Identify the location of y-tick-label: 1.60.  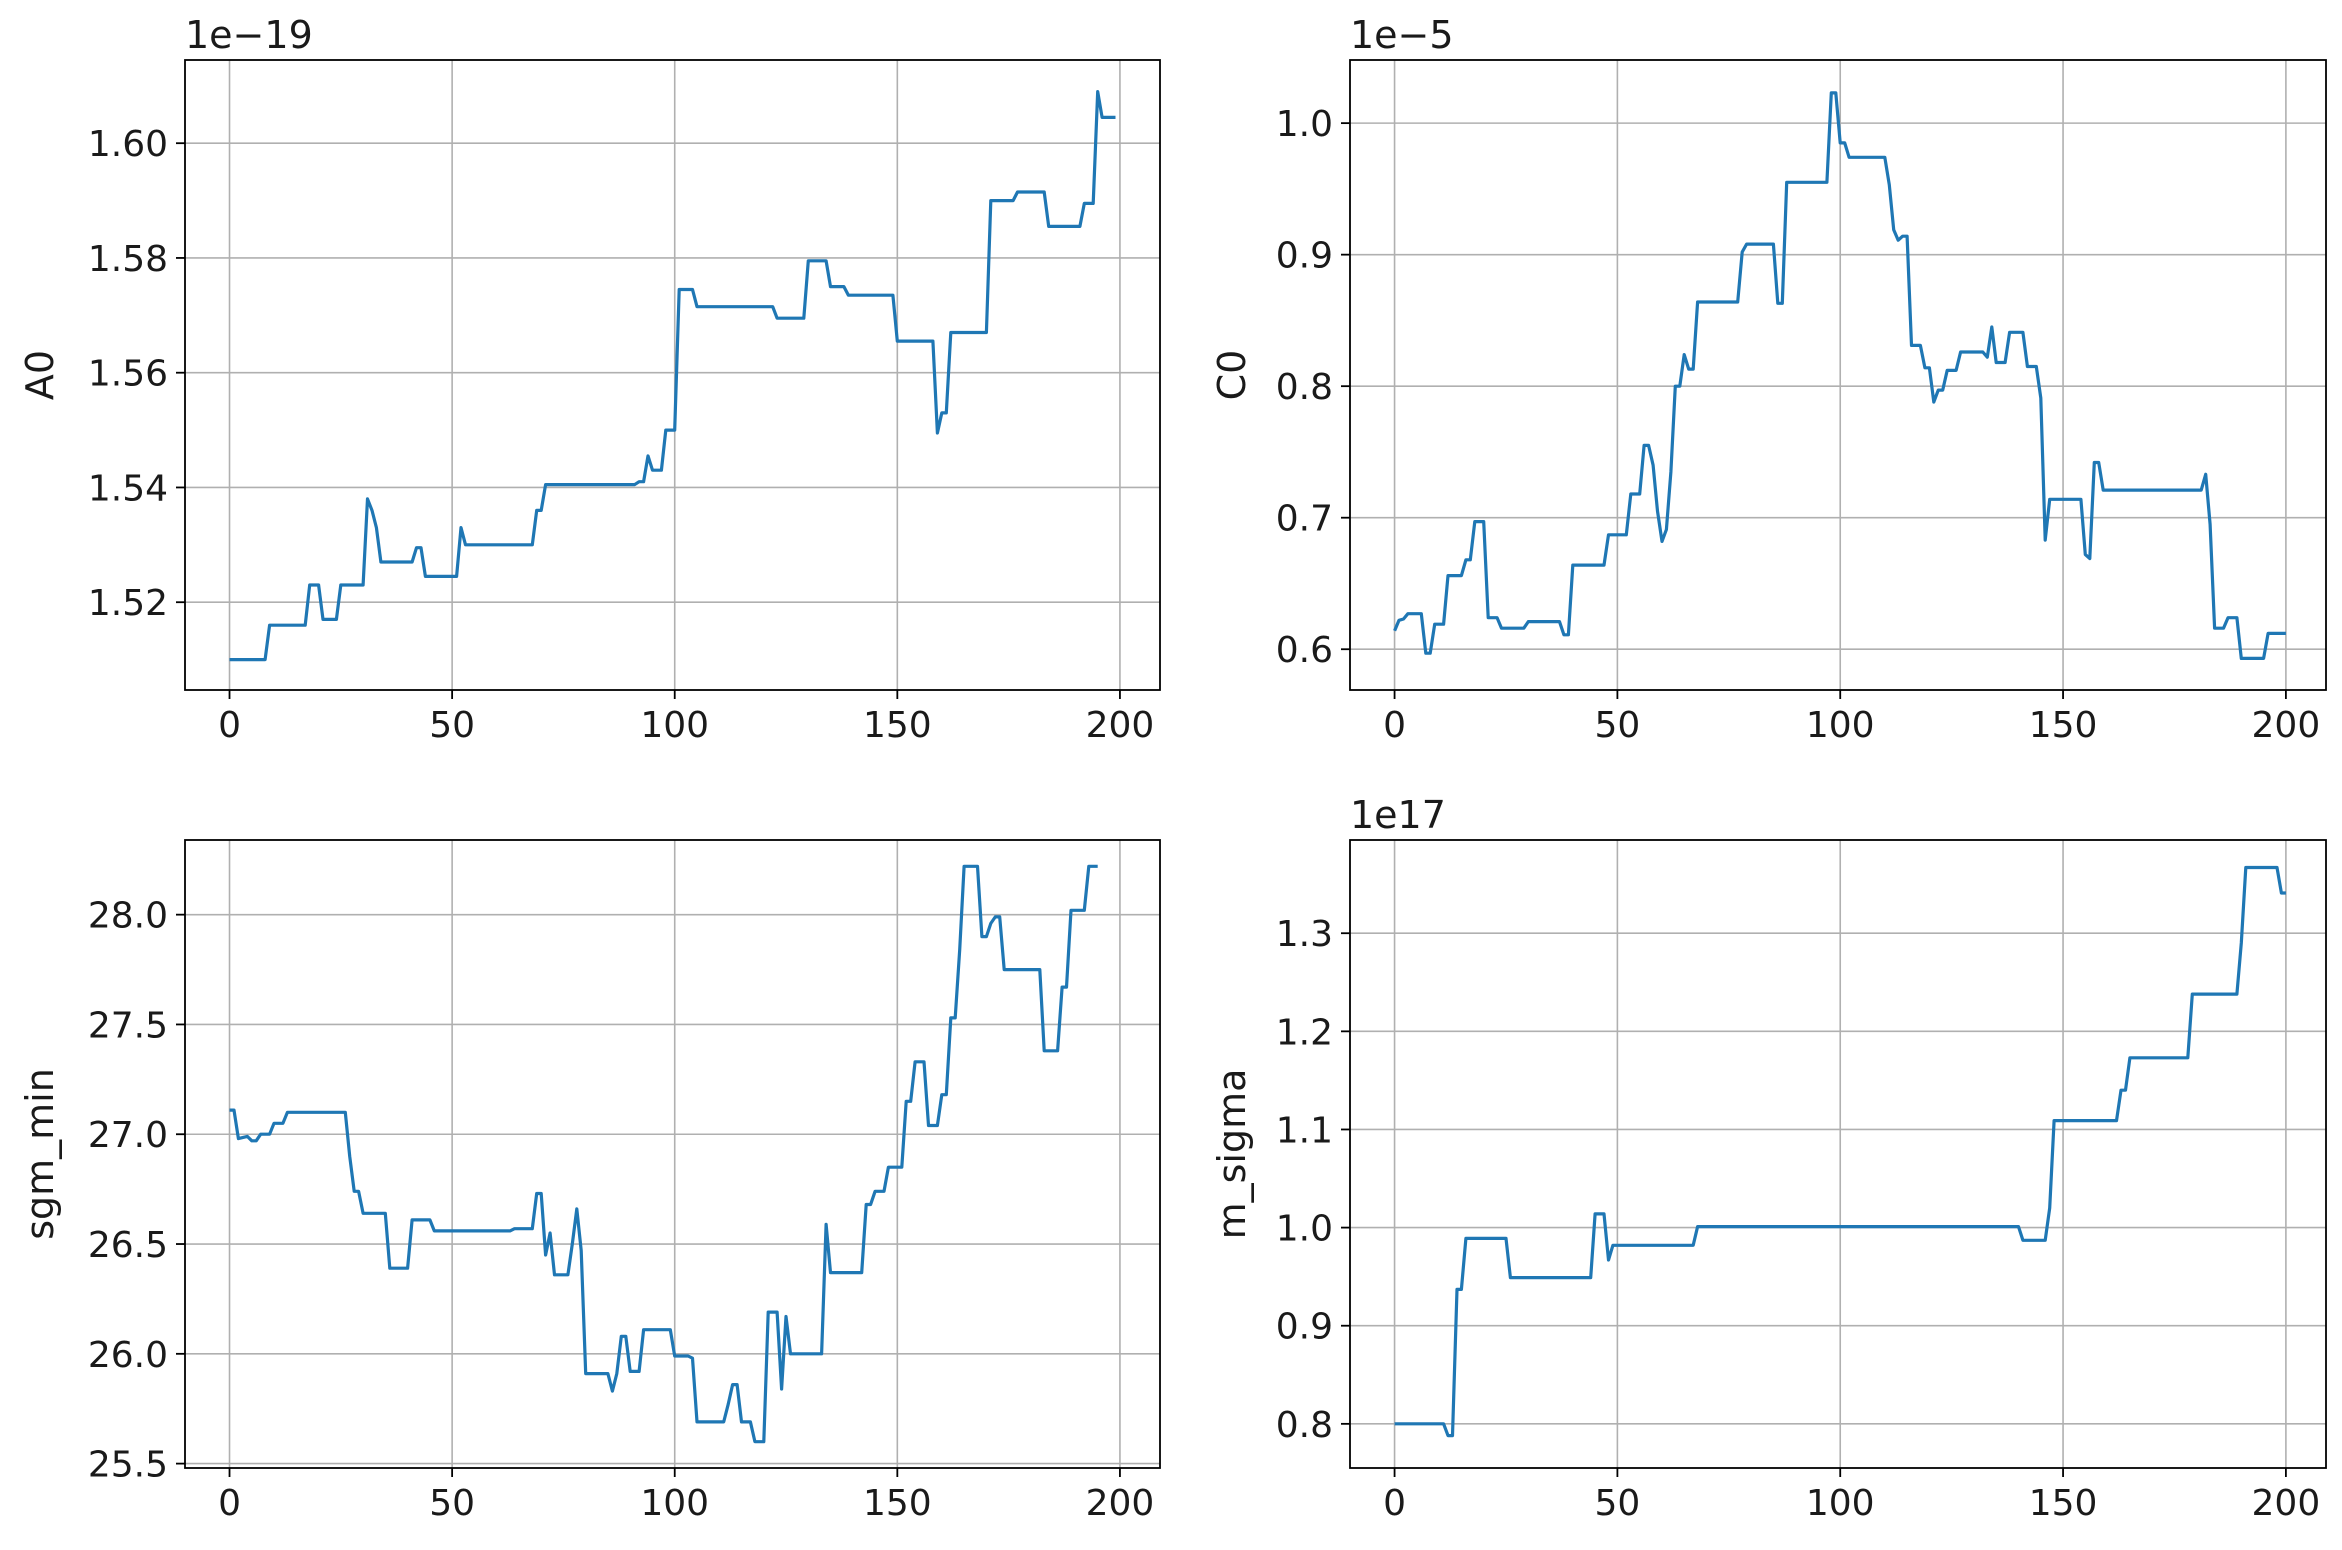
(128, 144).